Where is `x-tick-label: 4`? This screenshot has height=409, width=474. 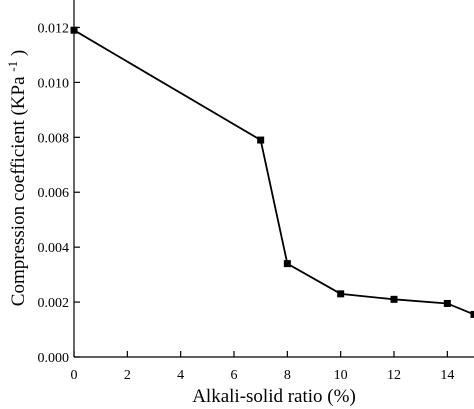 x-tick-label: 4 is located at coordinates (180, 375).